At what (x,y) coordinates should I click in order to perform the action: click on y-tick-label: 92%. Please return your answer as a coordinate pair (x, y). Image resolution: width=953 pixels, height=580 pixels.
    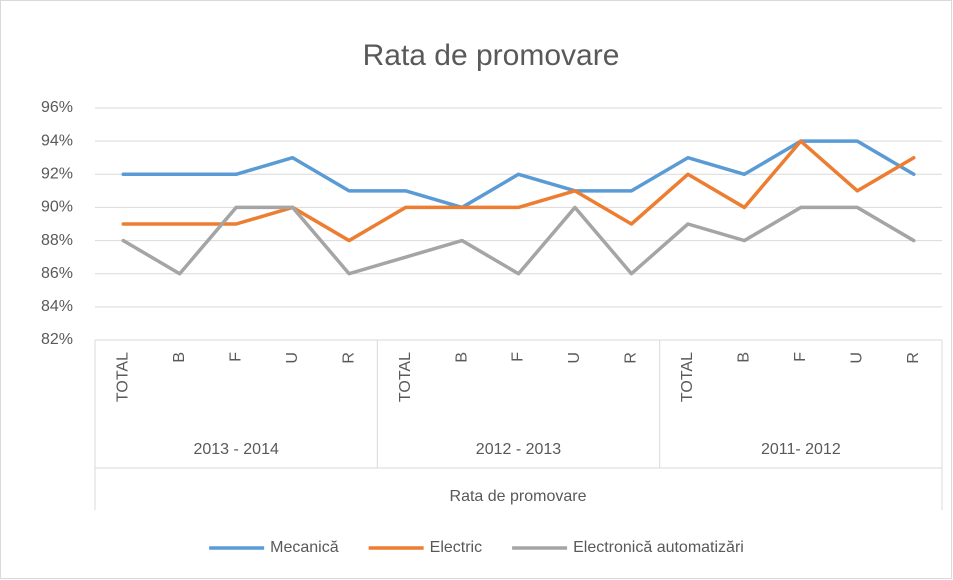
    Looking at the image, I should click on (57, 174).